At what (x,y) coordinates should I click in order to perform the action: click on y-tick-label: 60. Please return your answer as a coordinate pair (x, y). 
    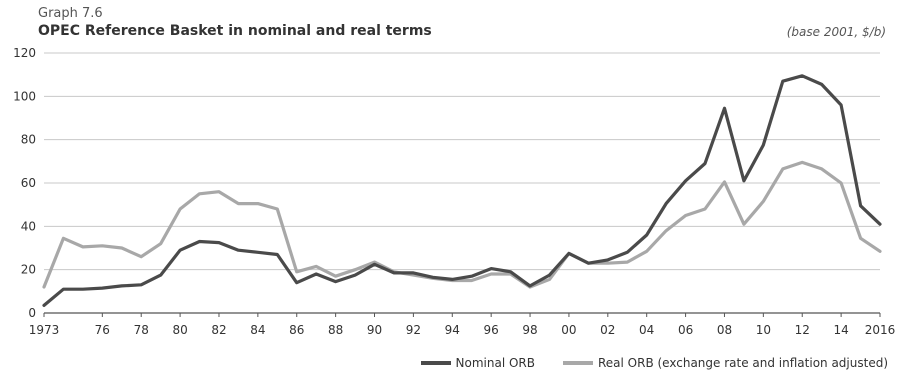
    Looking at the image, I should click on (28, 183).